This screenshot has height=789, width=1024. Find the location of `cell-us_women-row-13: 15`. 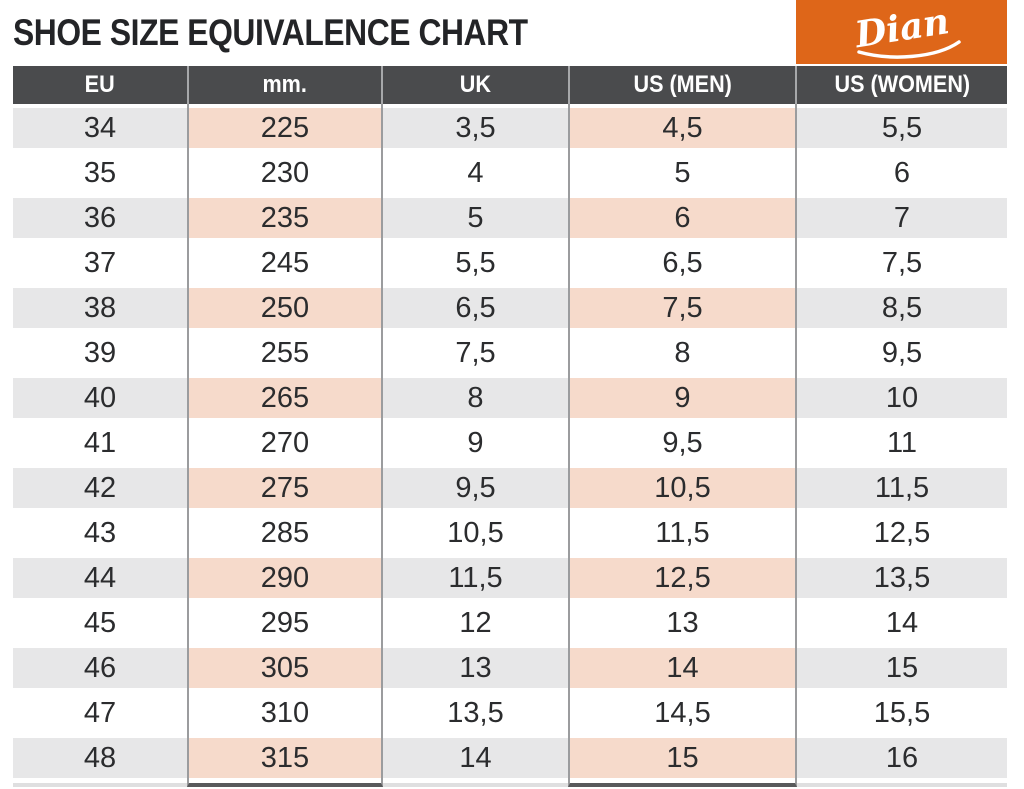

cell-us_women-row-13: 15 is located at coordinates (902, 668).